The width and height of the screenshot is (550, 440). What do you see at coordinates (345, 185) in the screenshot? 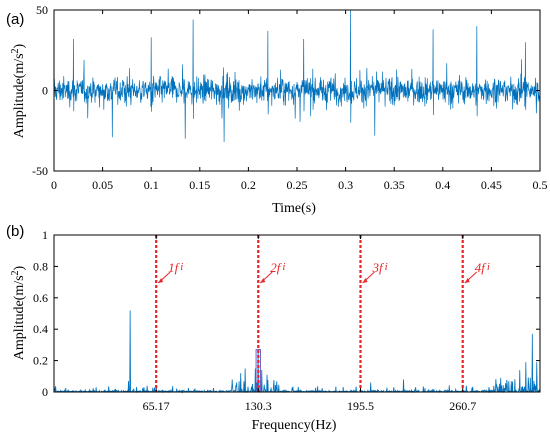
I see `time-x-tick-label: 0.3` at bounding box center [345, 185].